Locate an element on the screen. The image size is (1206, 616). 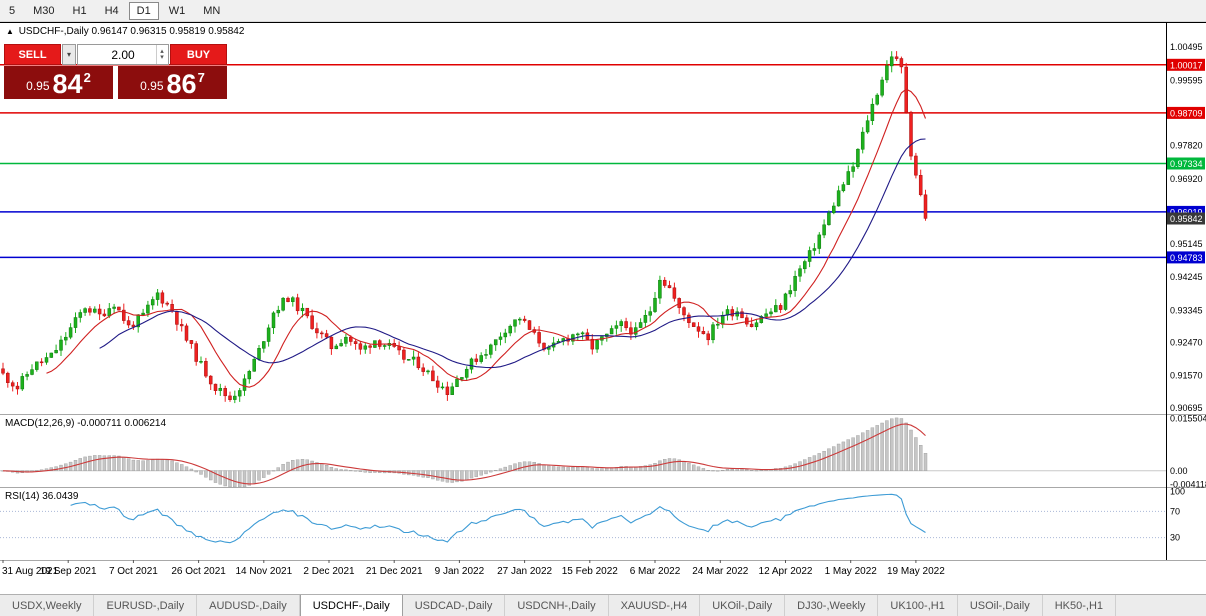
ask-price-prefix: 0.95 is located at coordinates (152, 86).